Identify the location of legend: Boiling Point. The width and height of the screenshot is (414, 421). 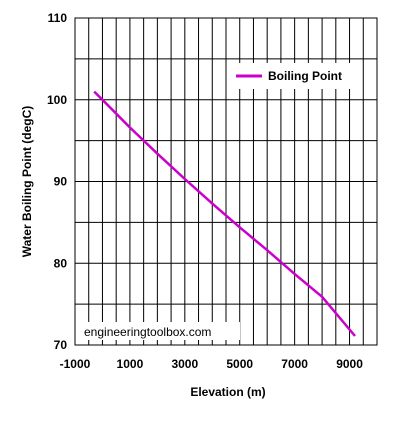
(293, 76).